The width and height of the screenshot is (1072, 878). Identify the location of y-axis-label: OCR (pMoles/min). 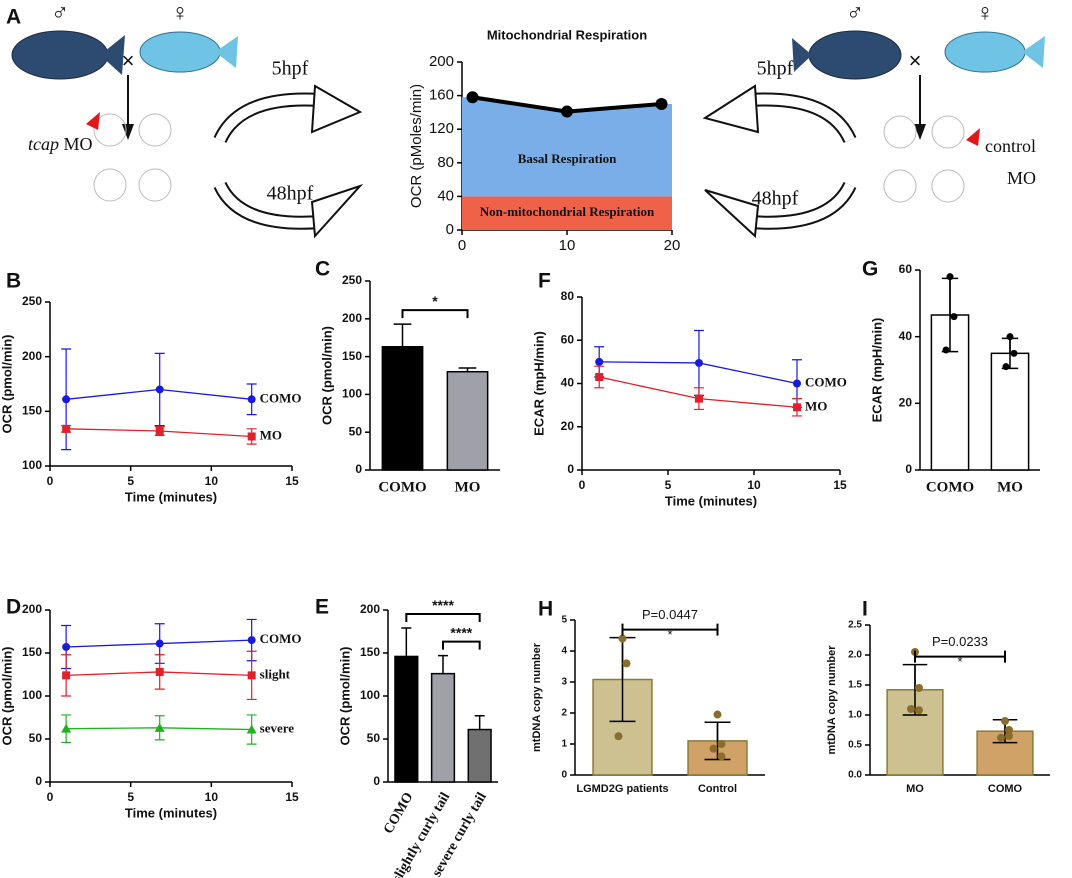
(416, 146).